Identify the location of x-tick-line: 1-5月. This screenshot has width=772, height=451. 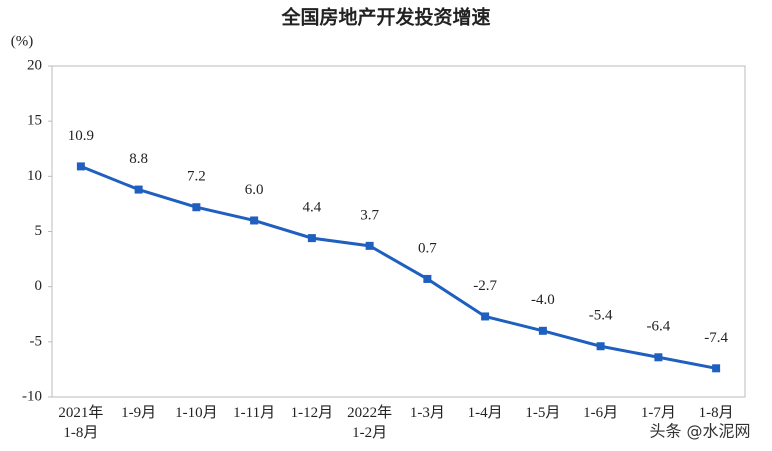
(542, 413).